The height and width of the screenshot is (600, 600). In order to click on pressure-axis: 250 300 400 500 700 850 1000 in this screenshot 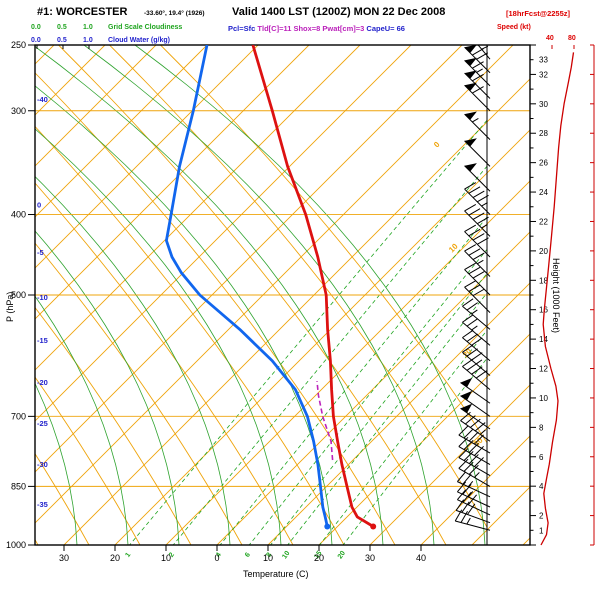, I will do `click(20, 295)`.